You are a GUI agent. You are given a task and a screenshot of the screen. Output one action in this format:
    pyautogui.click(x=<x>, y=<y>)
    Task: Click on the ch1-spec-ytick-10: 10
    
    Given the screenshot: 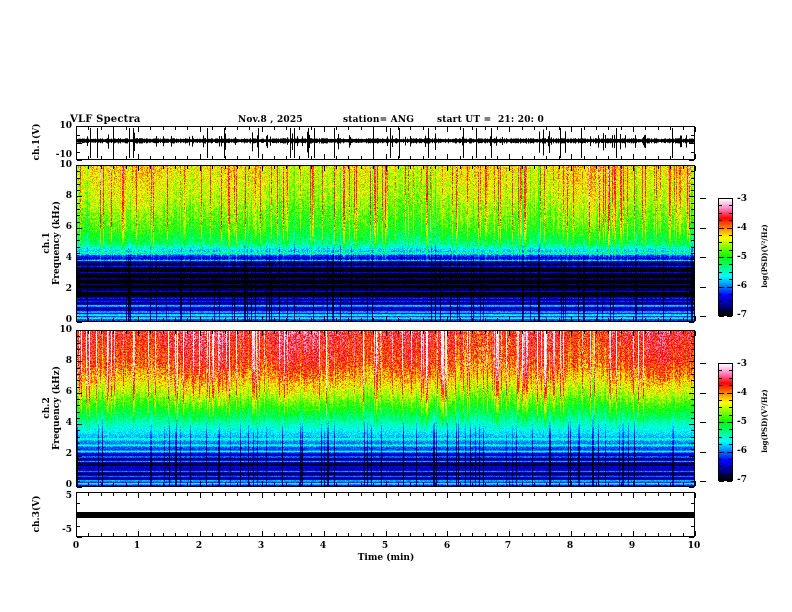 What is the action you would take?
    pyautogui.click(x=65, y=165)
    